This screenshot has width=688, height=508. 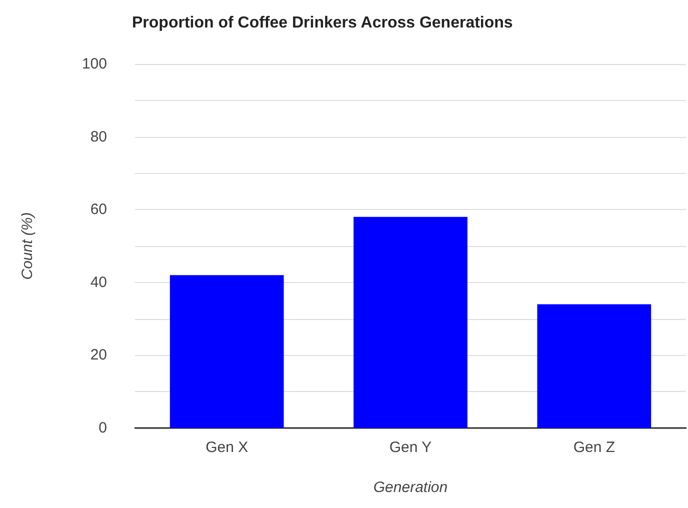 What do you see at coordinates (98, 137) in the screenshot?
I see `y-tick-label: 80` at bounding box center [98, 137].